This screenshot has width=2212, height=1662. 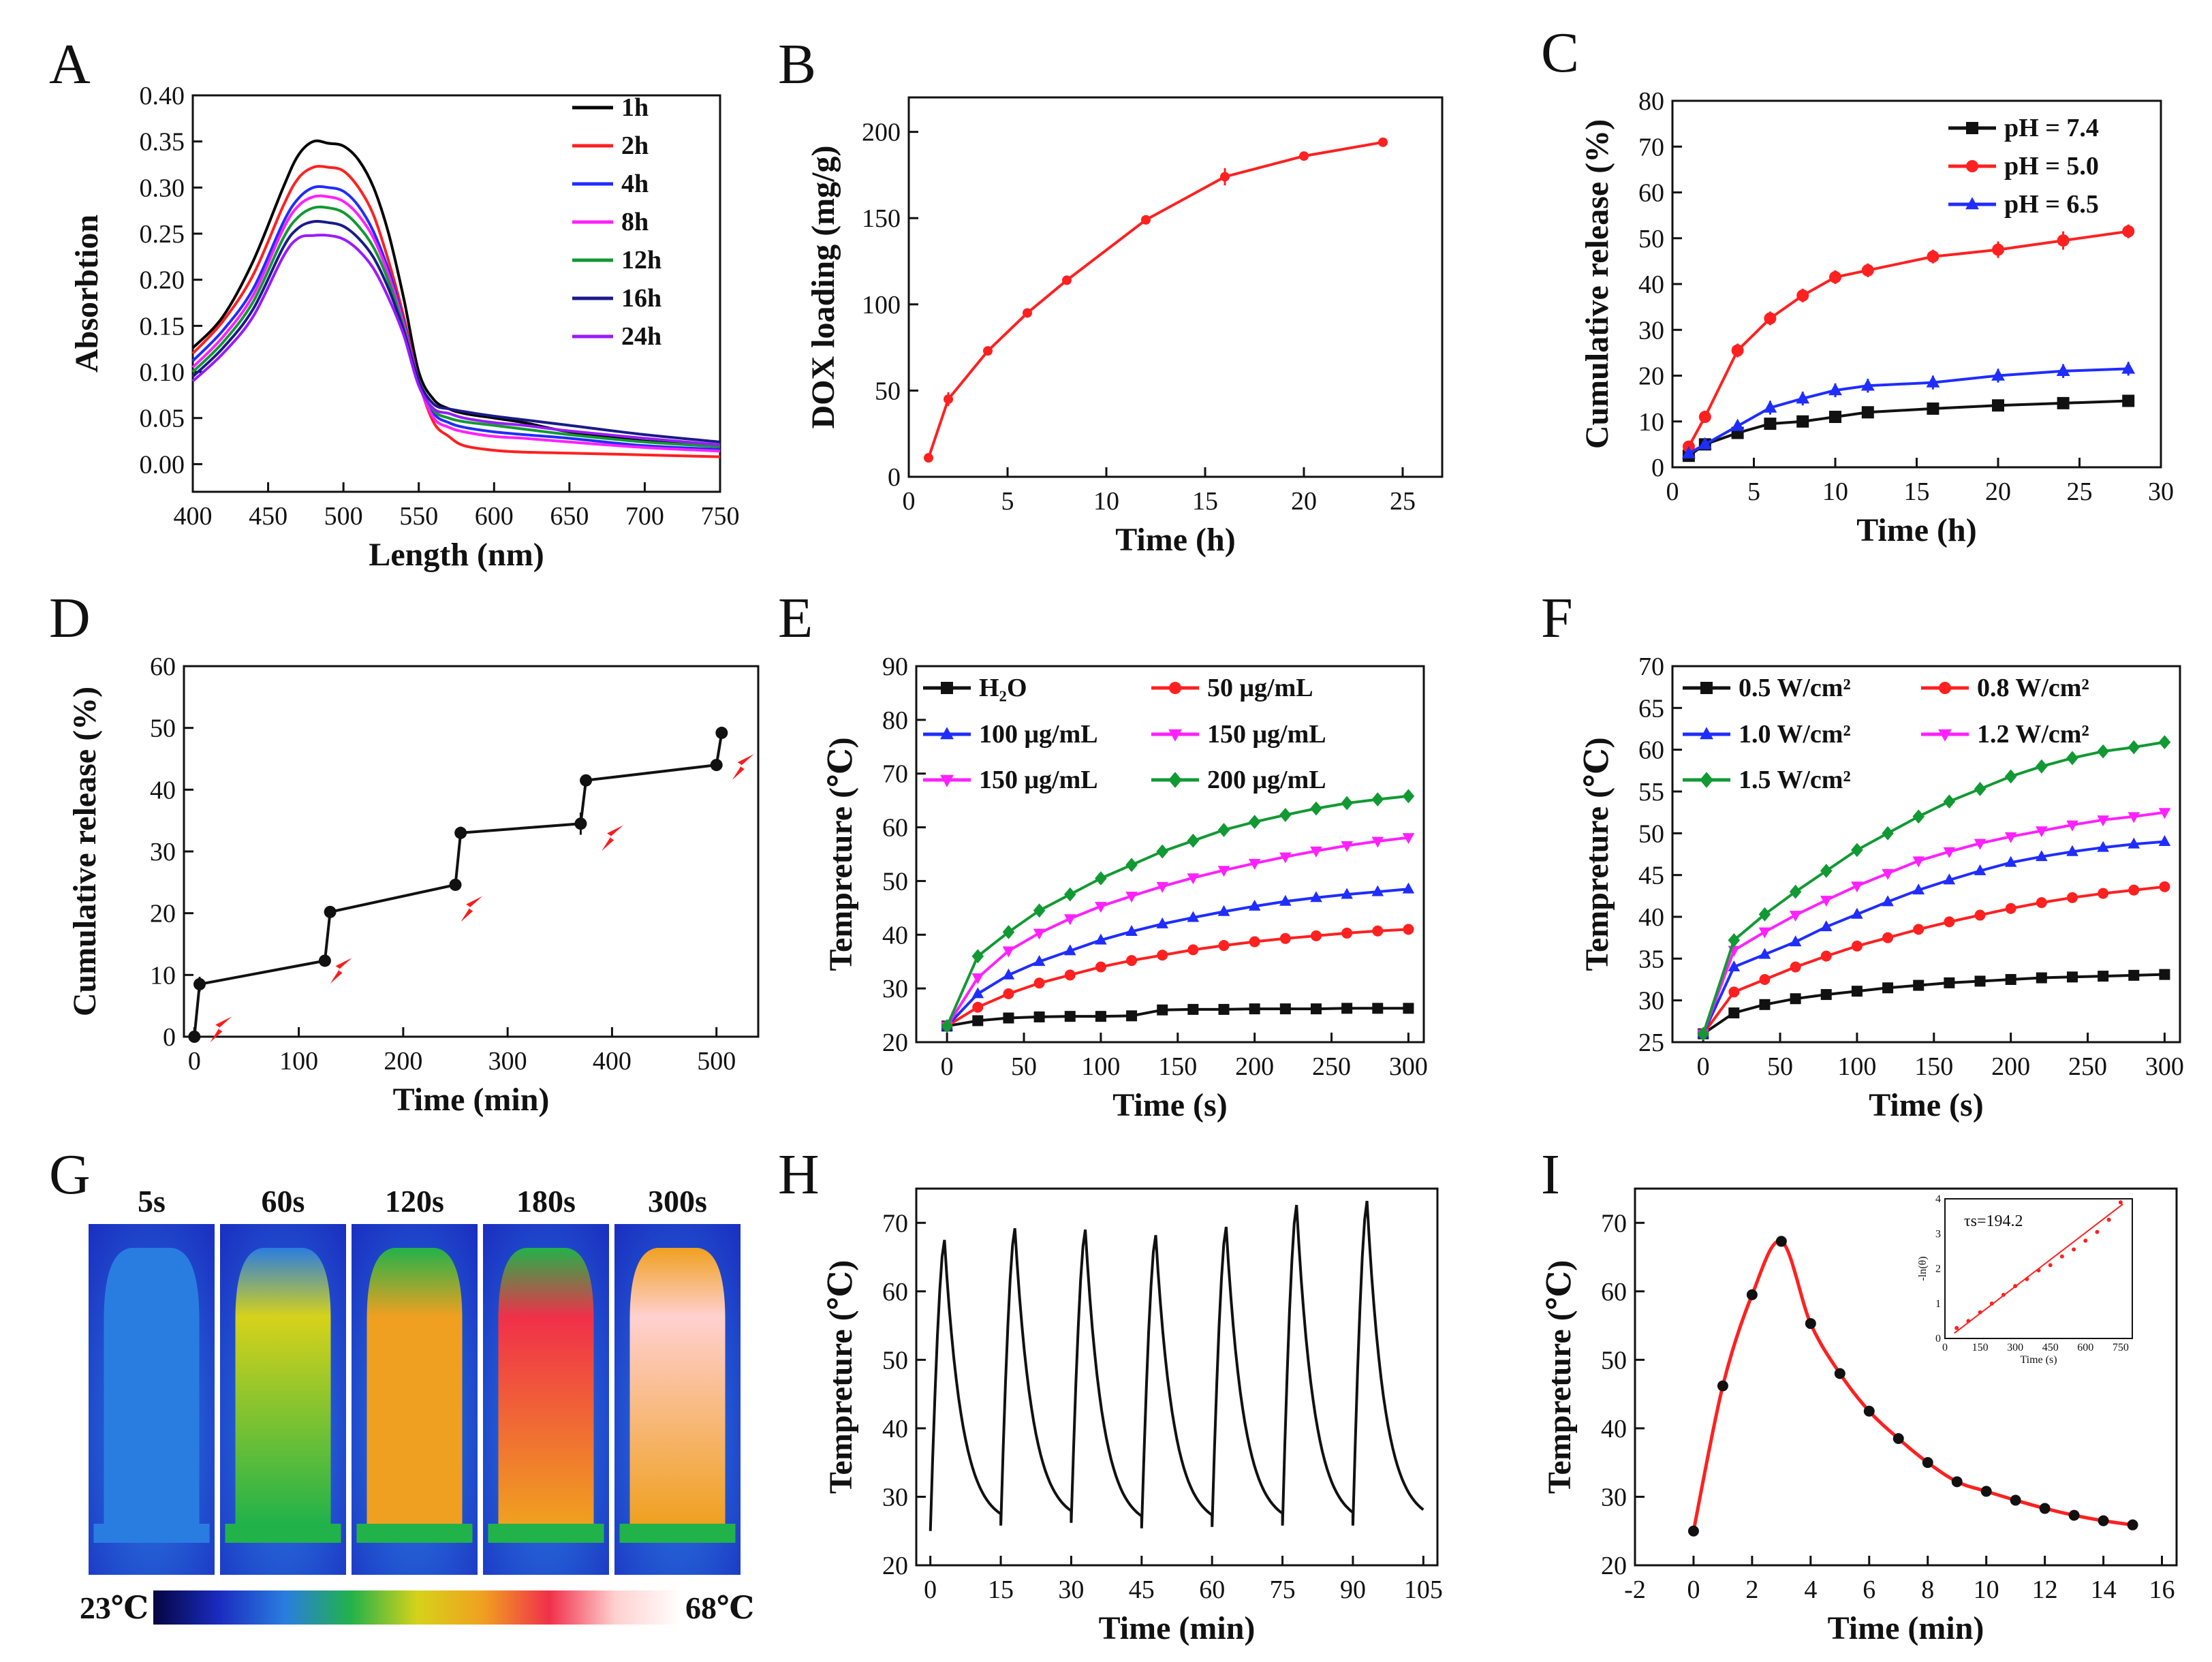 What do you see at coordinates (1752, 1589) in the screenshot?
I see `x-tick-label: 2` at bounding box center [1752, 1589].